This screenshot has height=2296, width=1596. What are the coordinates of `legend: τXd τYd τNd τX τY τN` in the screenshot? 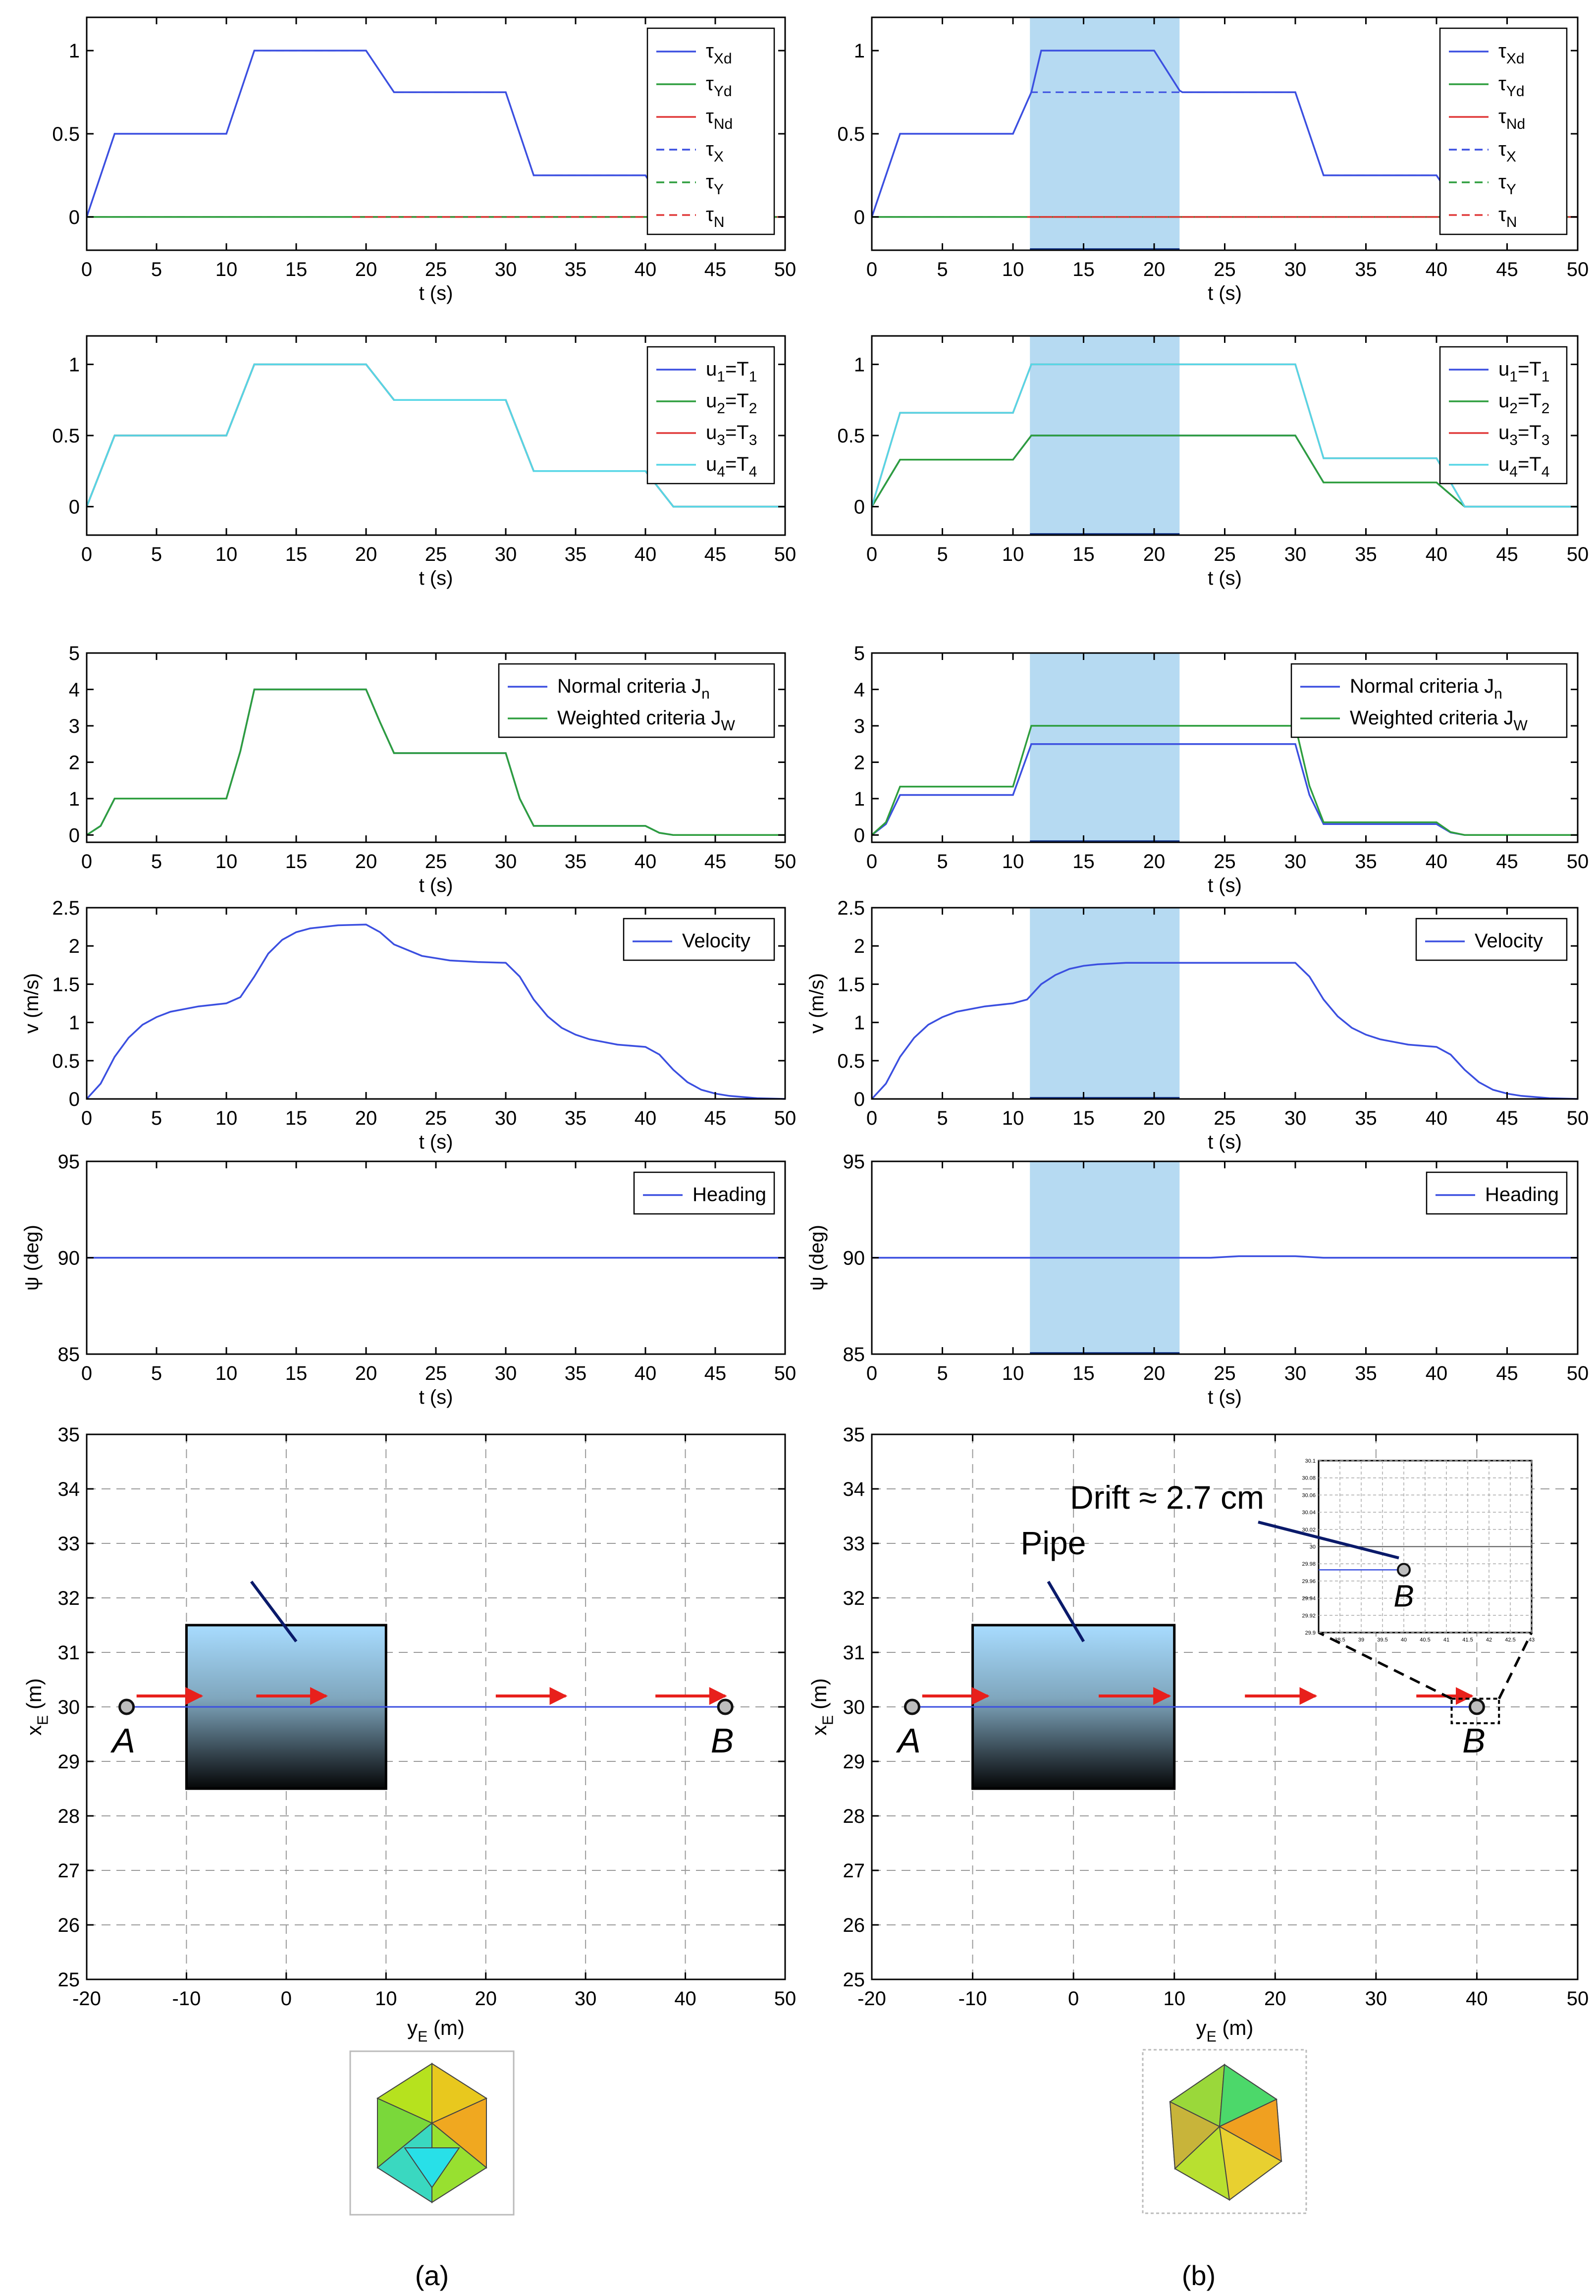 It's located at (710, 131).